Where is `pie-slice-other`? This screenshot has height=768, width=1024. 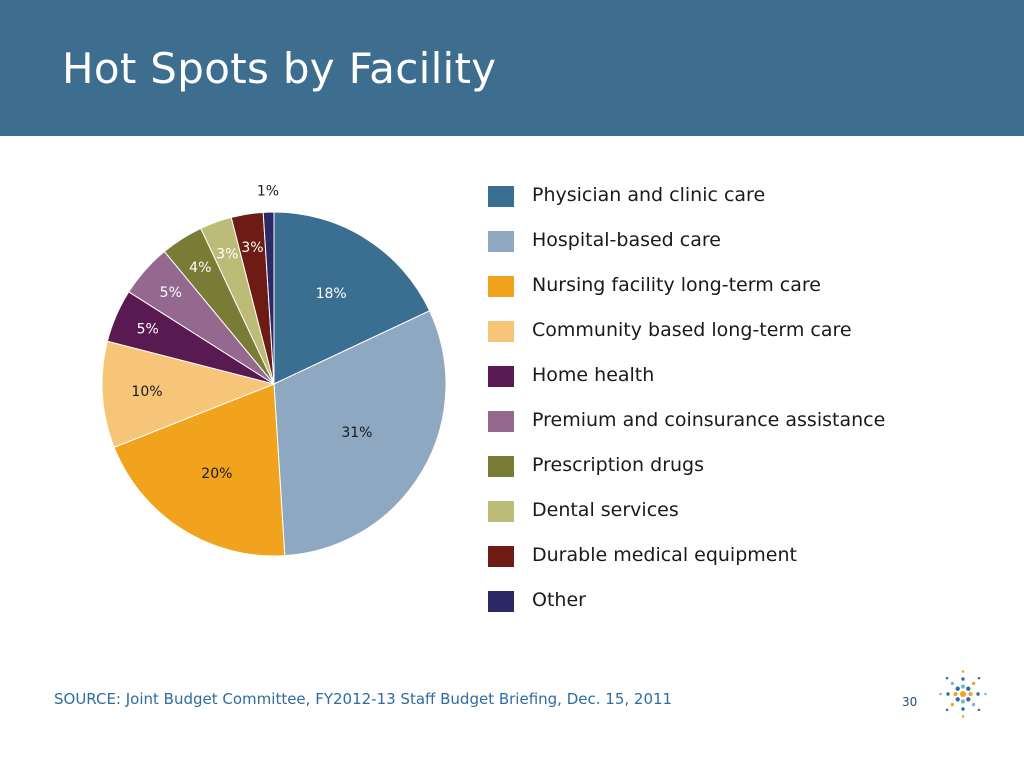
pie-slice-other is located at coordinates (268, 298).